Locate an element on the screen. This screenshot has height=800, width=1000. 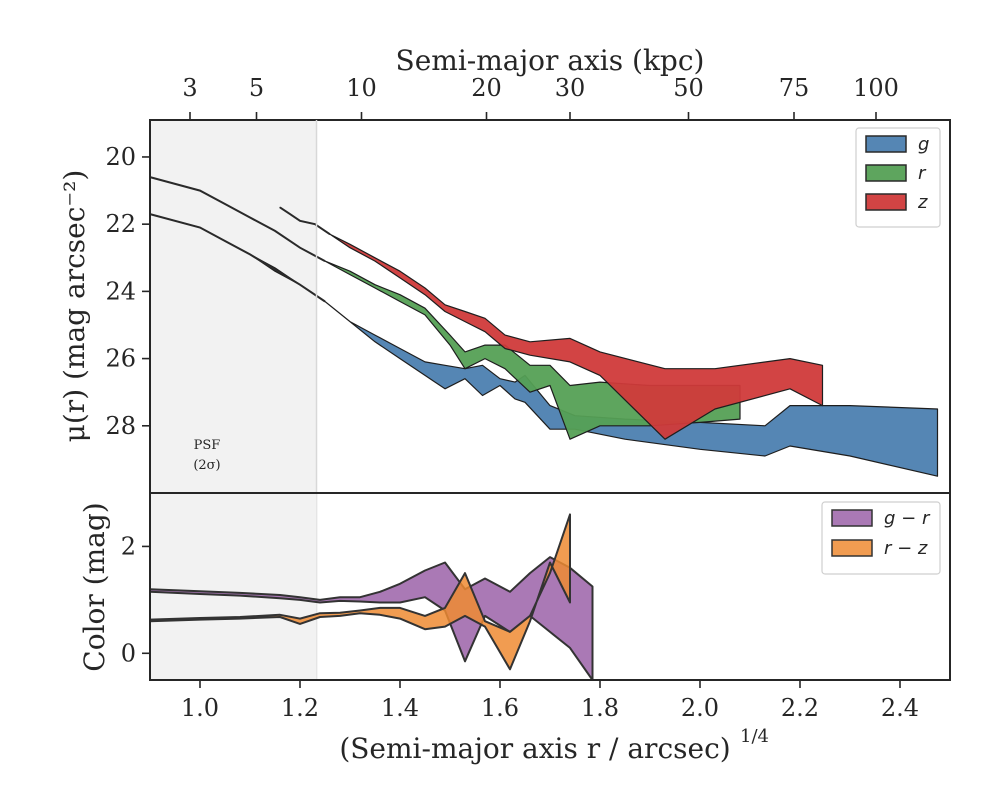
y-axis-label-sb: μ(r) (mag arcsec⁻²) is located at coordinates (74, 306).